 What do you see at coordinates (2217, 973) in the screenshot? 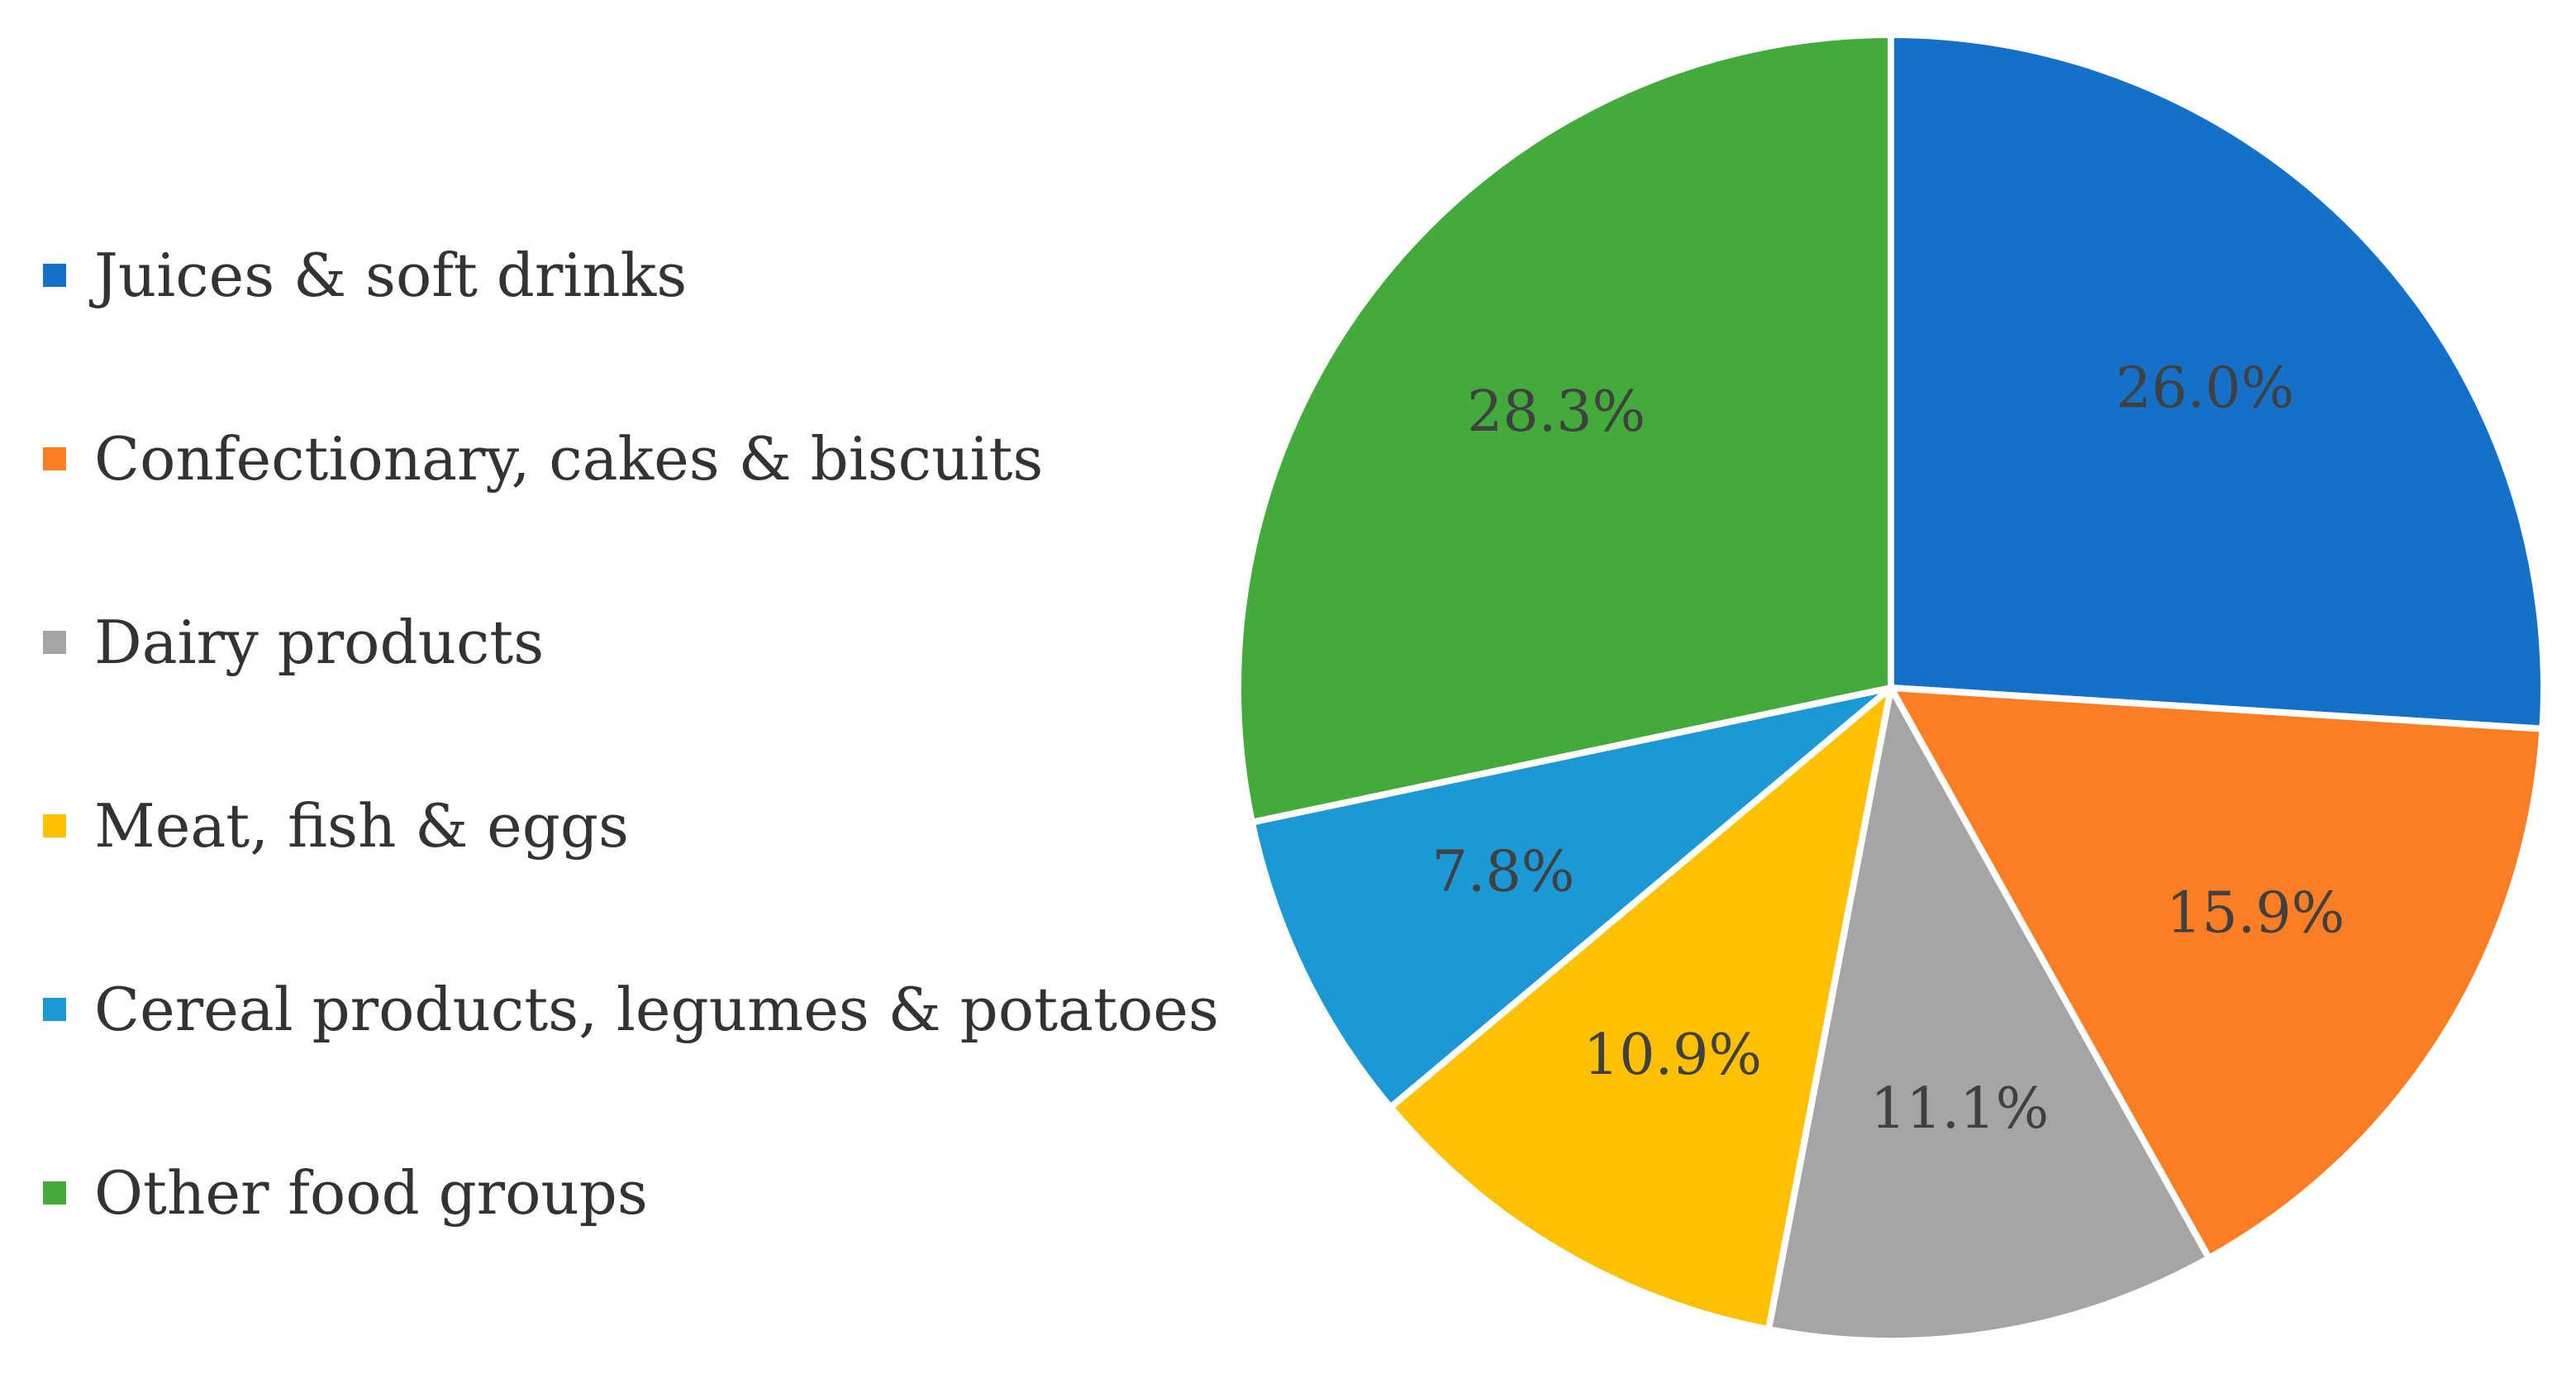
I see `pie-slice-confectionary-cakes-and-biscuits` at bounding box center [2217, 973].